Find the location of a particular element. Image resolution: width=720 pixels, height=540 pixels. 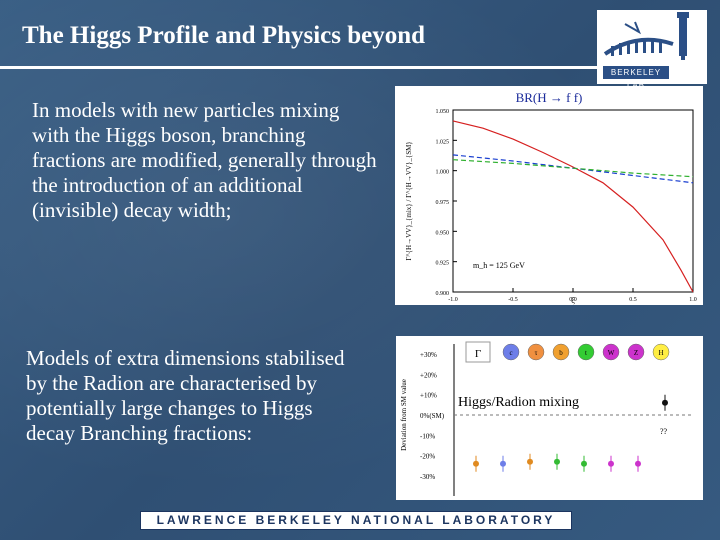

legend-label: b is located at coordinates (561, 353).